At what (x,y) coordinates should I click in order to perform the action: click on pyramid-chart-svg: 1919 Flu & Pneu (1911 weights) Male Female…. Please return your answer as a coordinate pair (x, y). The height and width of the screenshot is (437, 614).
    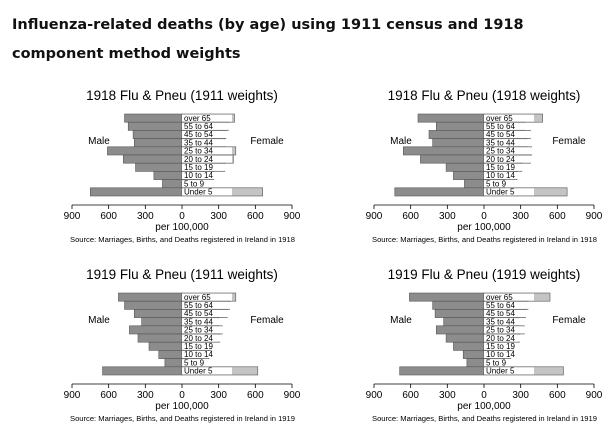
    Looking at the image, I should click on (182, 345).